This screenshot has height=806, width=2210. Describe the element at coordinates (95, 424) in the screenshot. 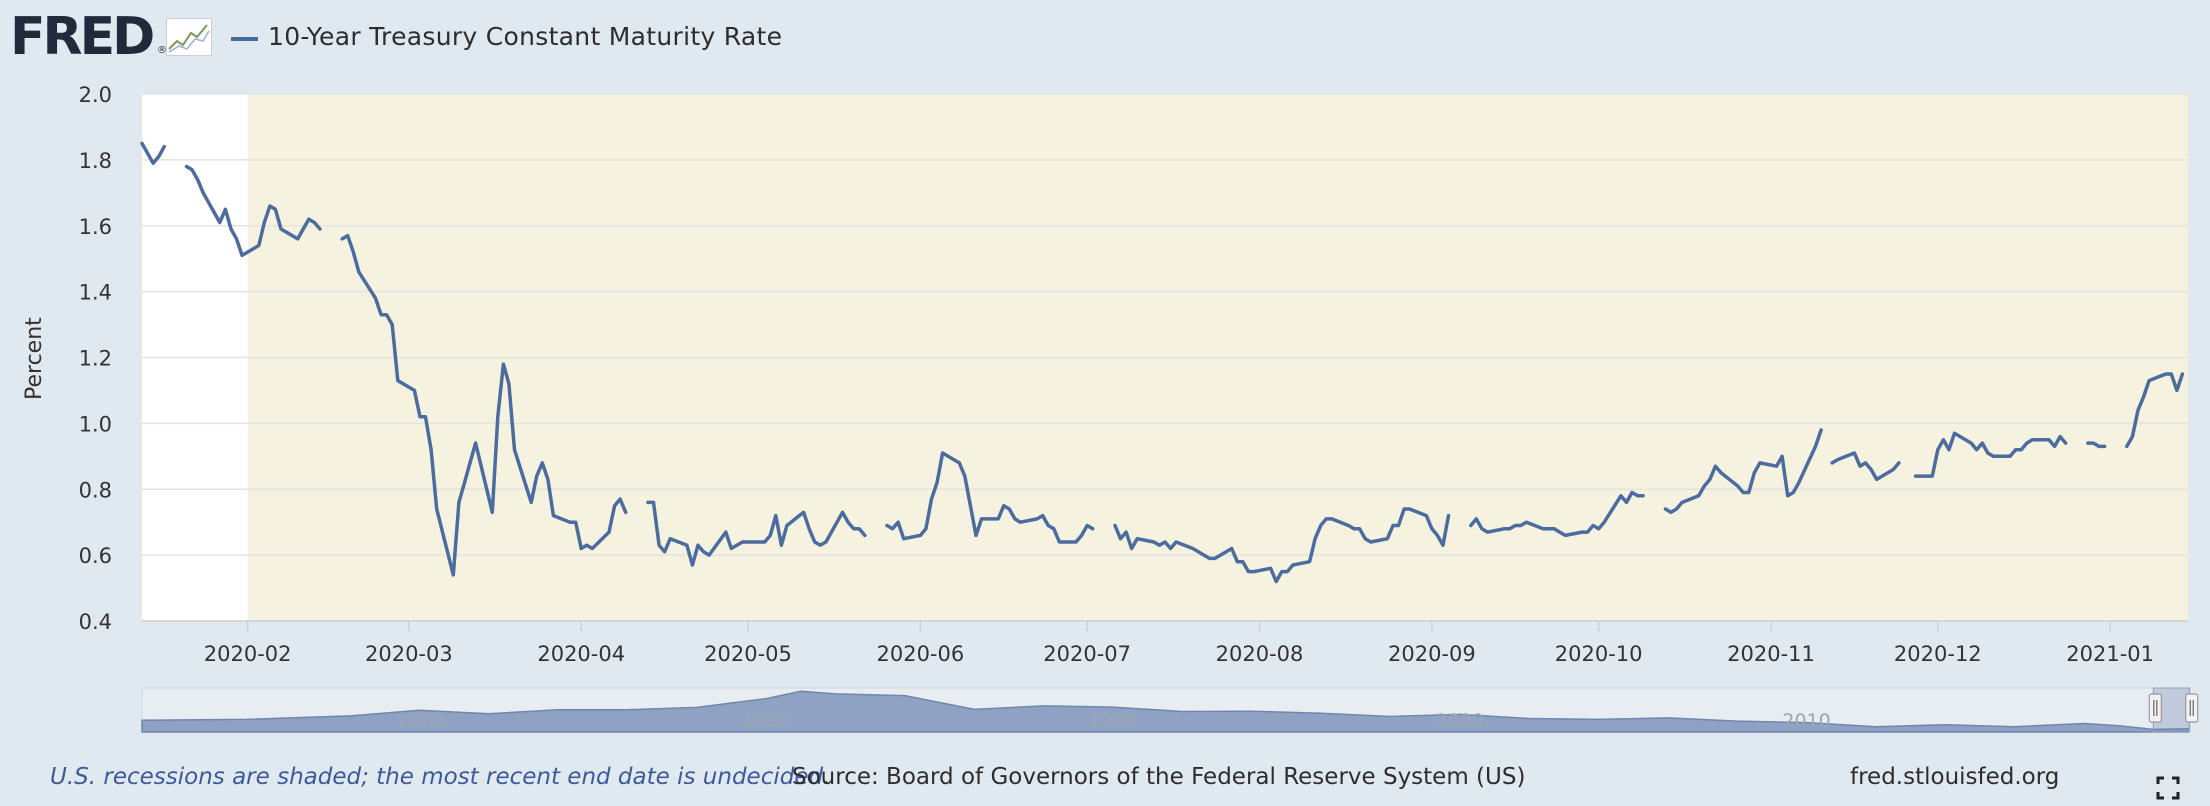

I see `y-tick-label: 1.0` at that location.